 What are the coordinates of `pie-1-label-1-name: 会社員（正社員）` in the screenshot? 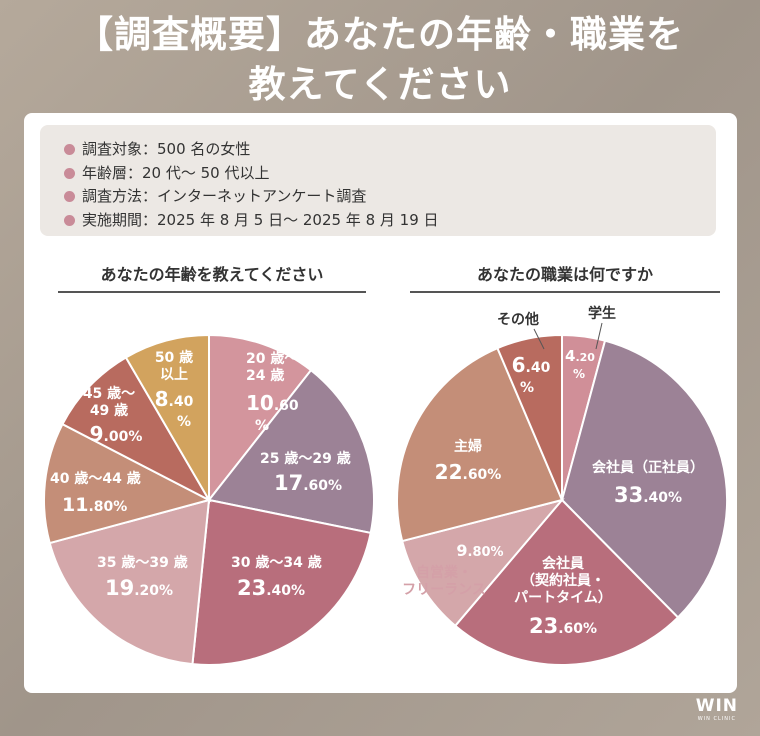 It's located at (648, 467).